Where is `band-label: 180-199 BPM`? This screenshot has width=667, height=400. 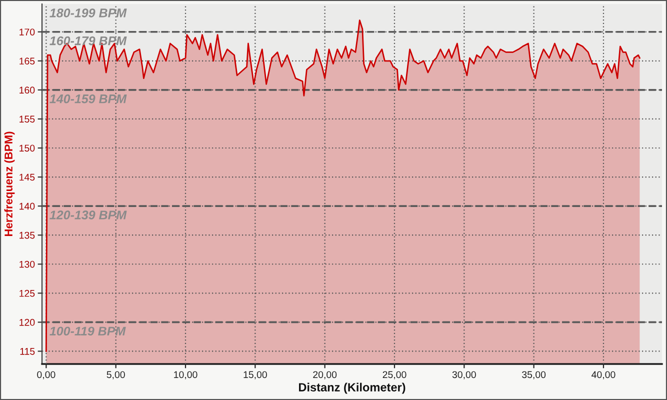 band-label: 180-199 BPM is located at coordinates (88, 13).